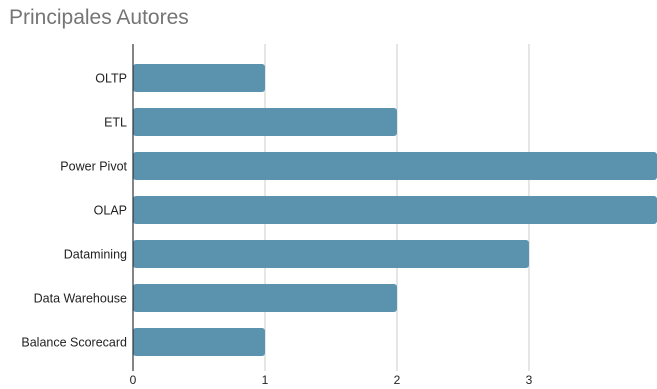  What do you see at coordinates (331, 254) in the screenshot?
I see `bar-datamining` at bounding box center [331, 254].